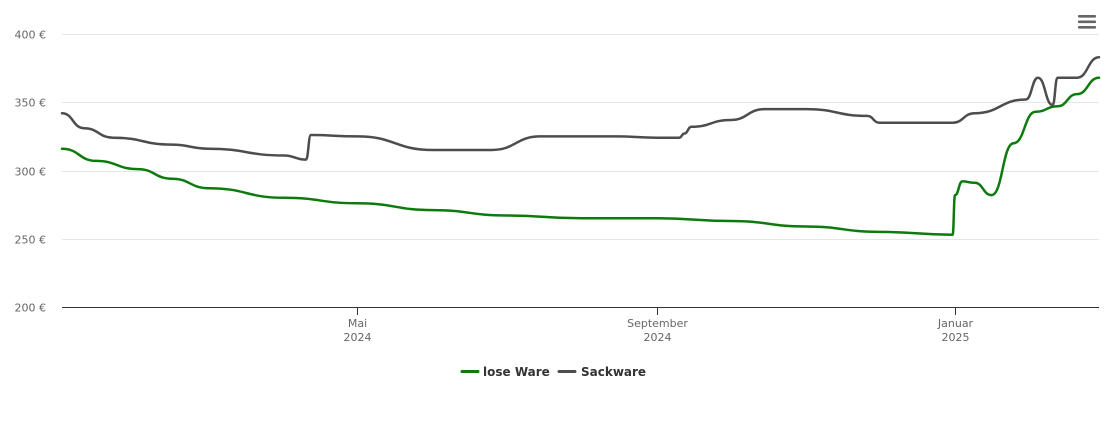 The image size is (1110, 422). I want to click on y-tick-label: 300 €, so click(31, 172).